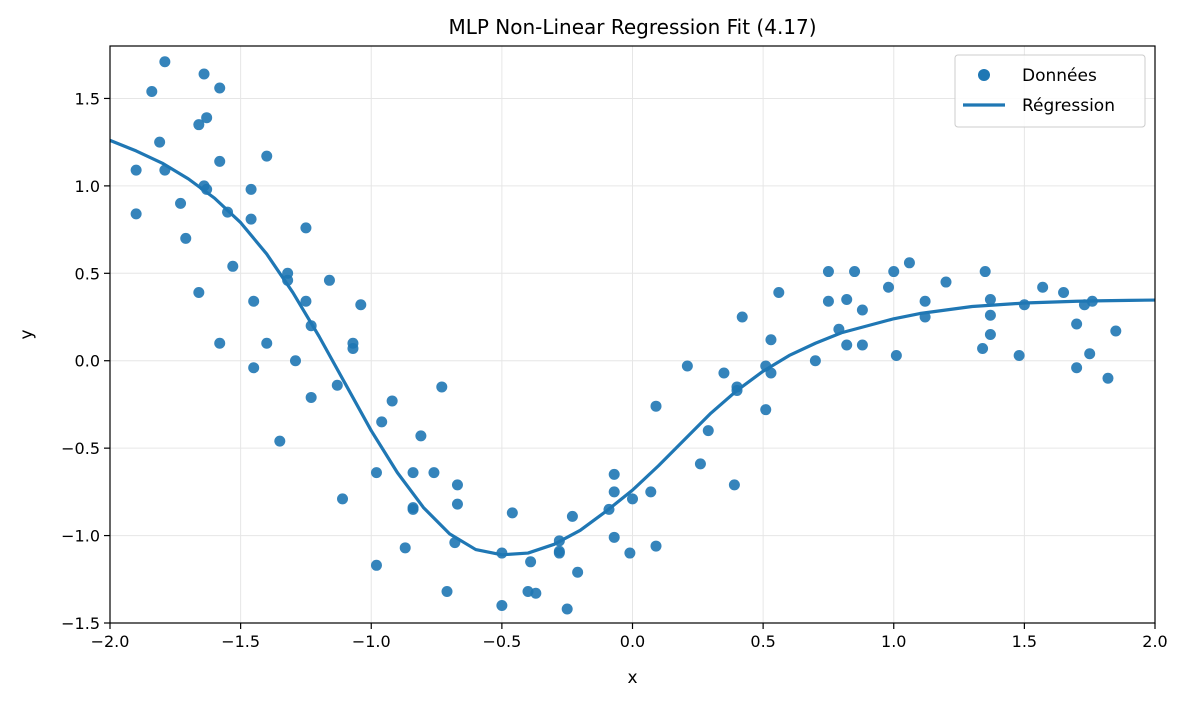 The height and width of the screenshot is (701, 1186). Describe the element at coordinates (1024, 641) in the screenshot. I see `x-tick-label: 1.5` at that location.